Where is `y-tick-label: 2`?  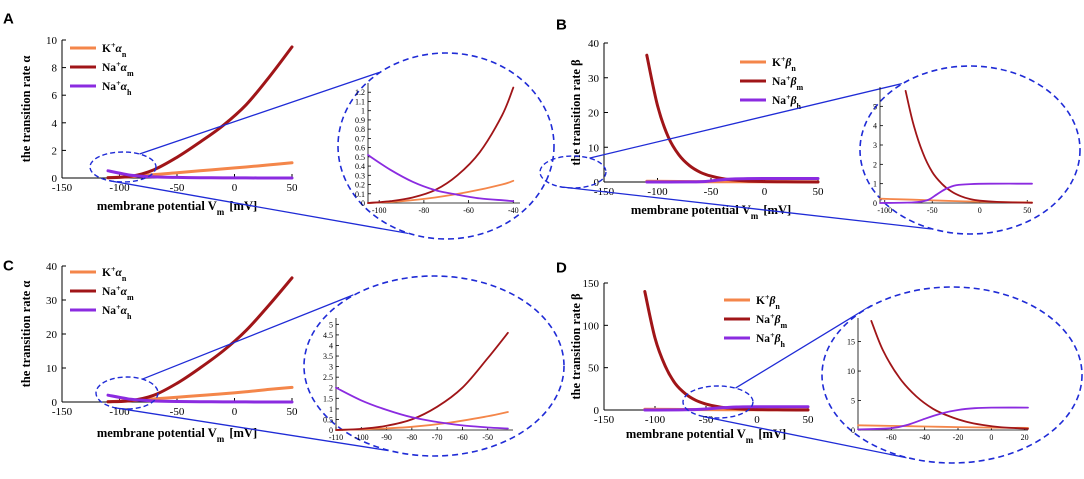
y-tick-label: 2 is located at coordinates (55, 151).